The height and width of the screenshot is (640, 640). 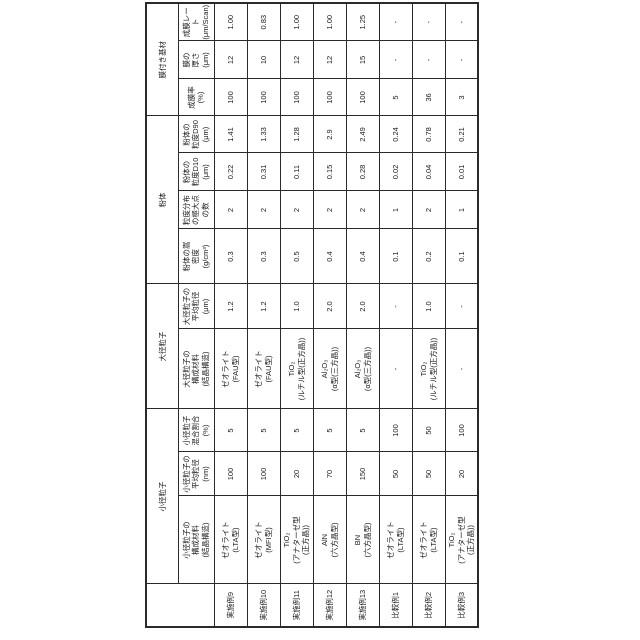 What do you see at coordinates (461, 171) in the screenshot?
I see `table-cell: 0.01` at bounding box center [461, 171].